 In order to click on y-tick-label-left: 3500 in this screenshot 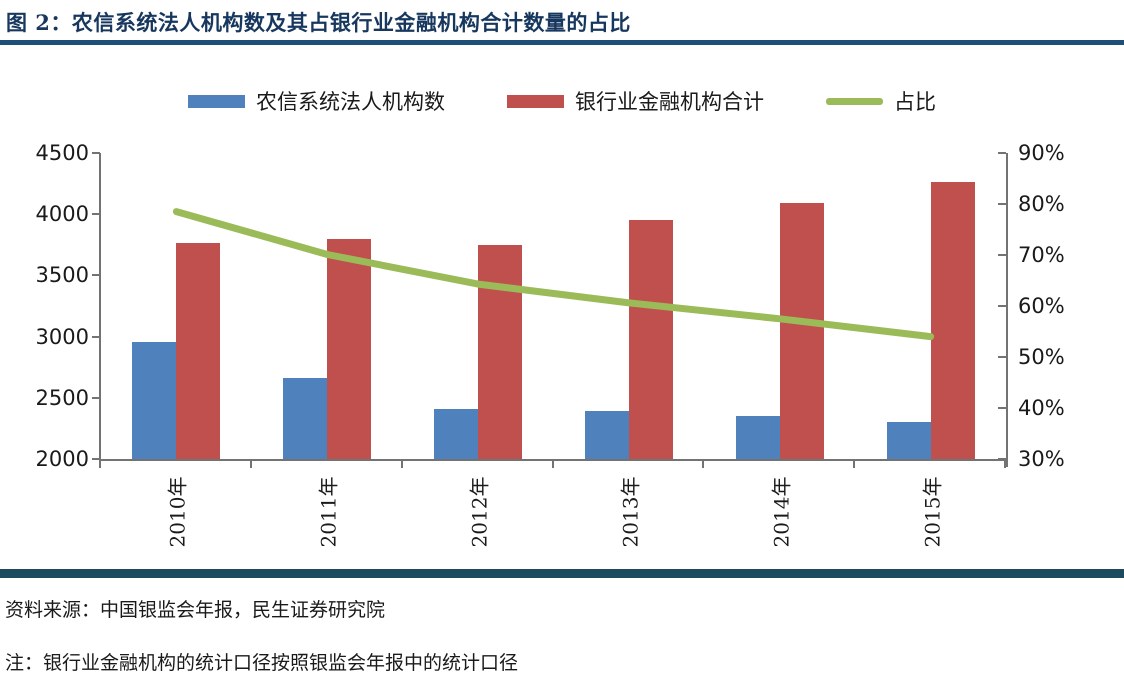, I will do `click(62, 275)`.